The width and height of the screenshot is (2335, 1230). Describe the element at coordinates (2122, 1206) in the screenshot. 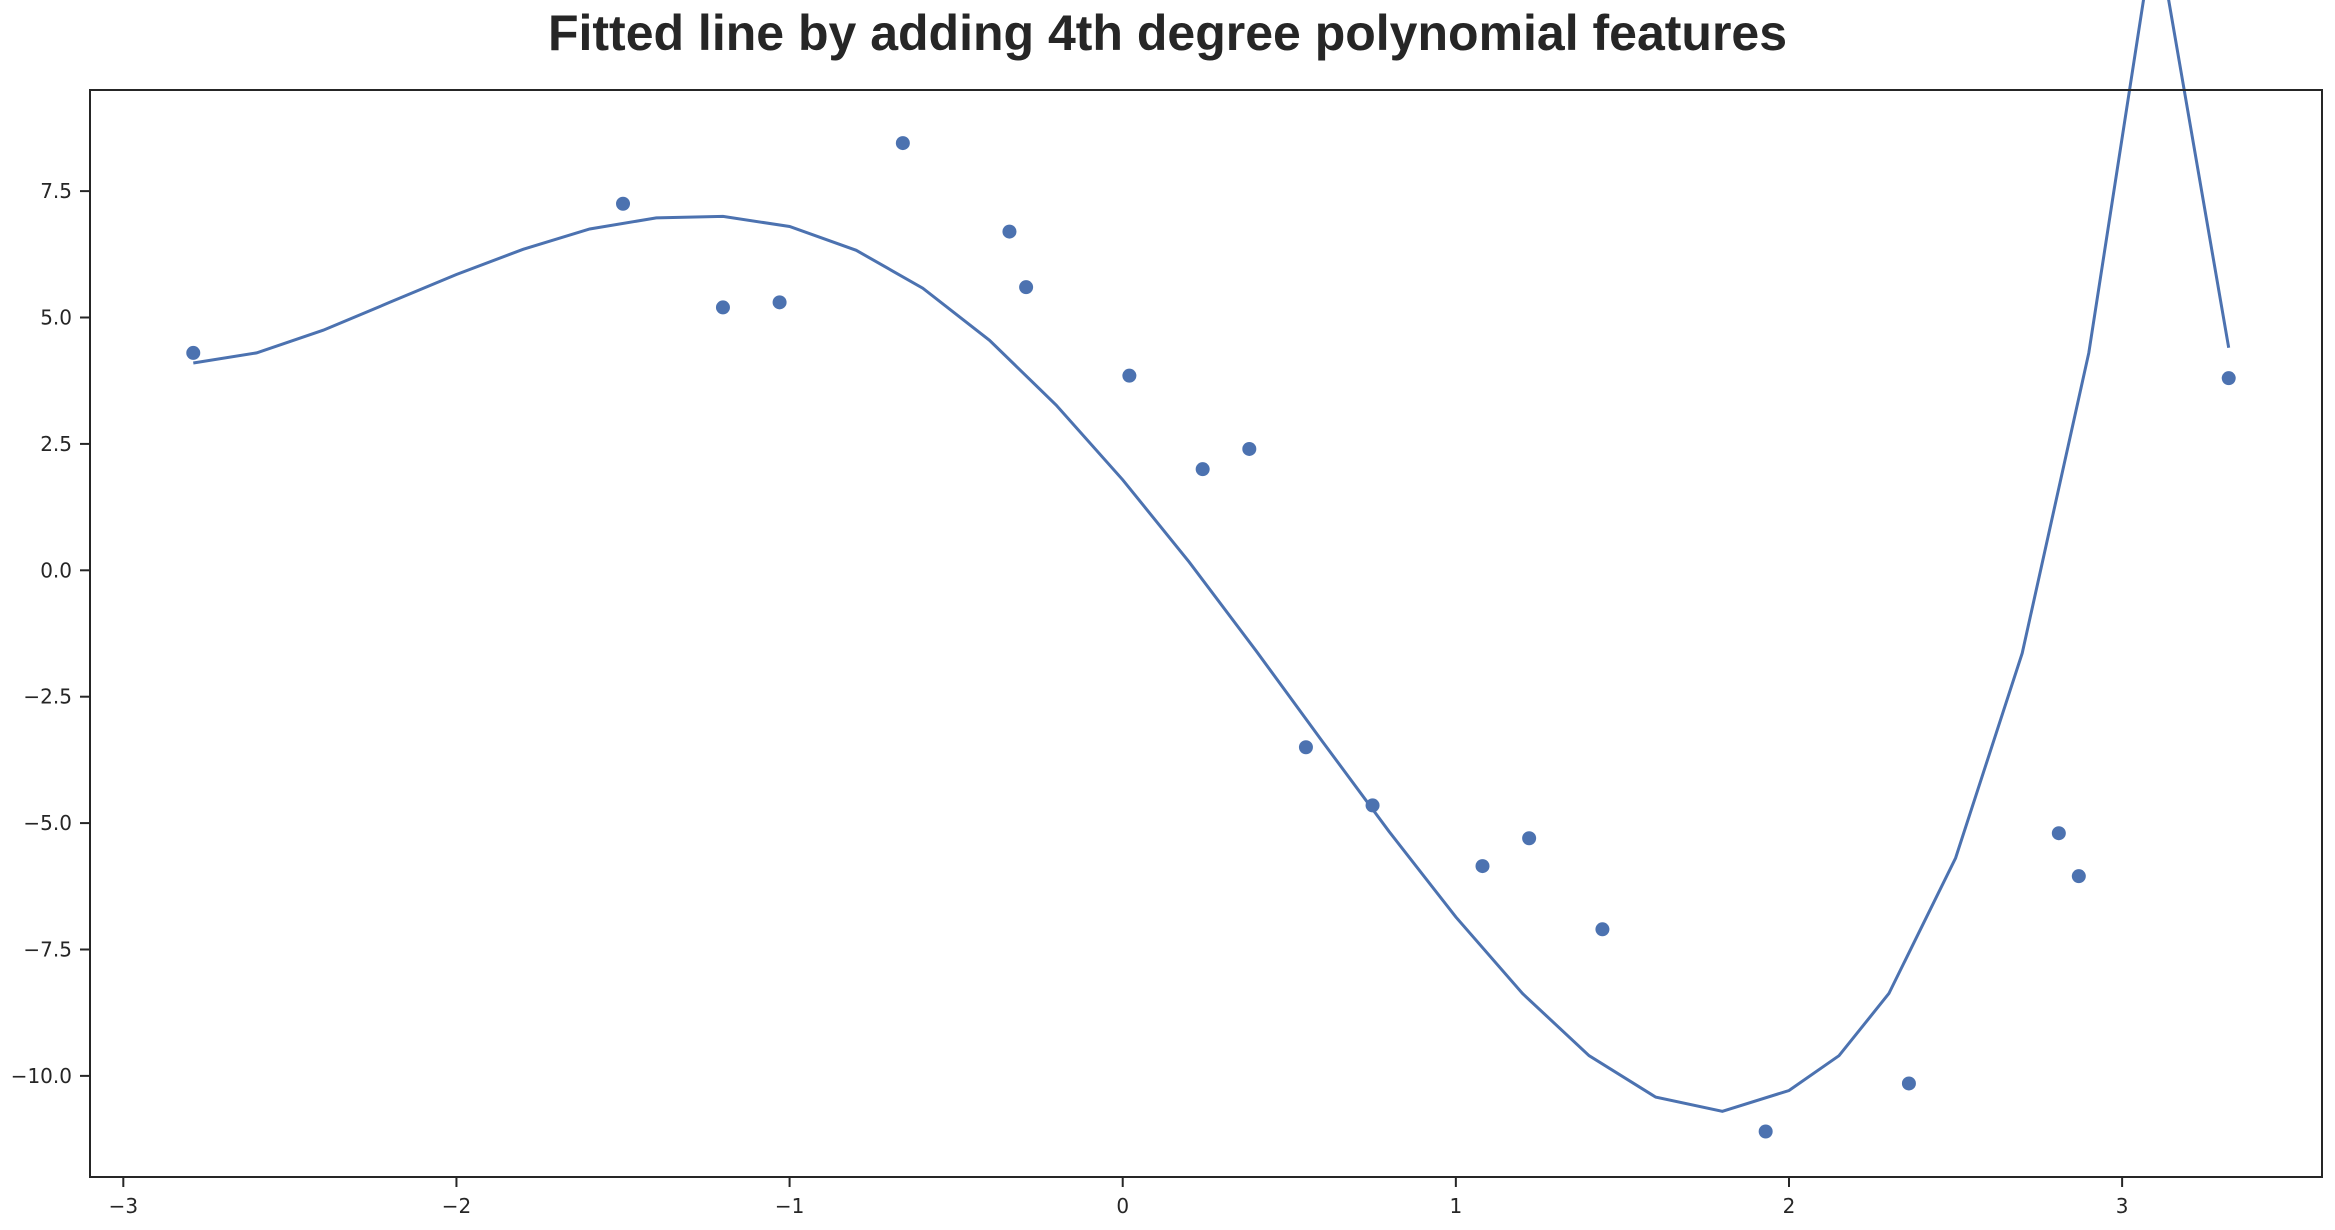

I see `x-tick-label: 3` at that location.